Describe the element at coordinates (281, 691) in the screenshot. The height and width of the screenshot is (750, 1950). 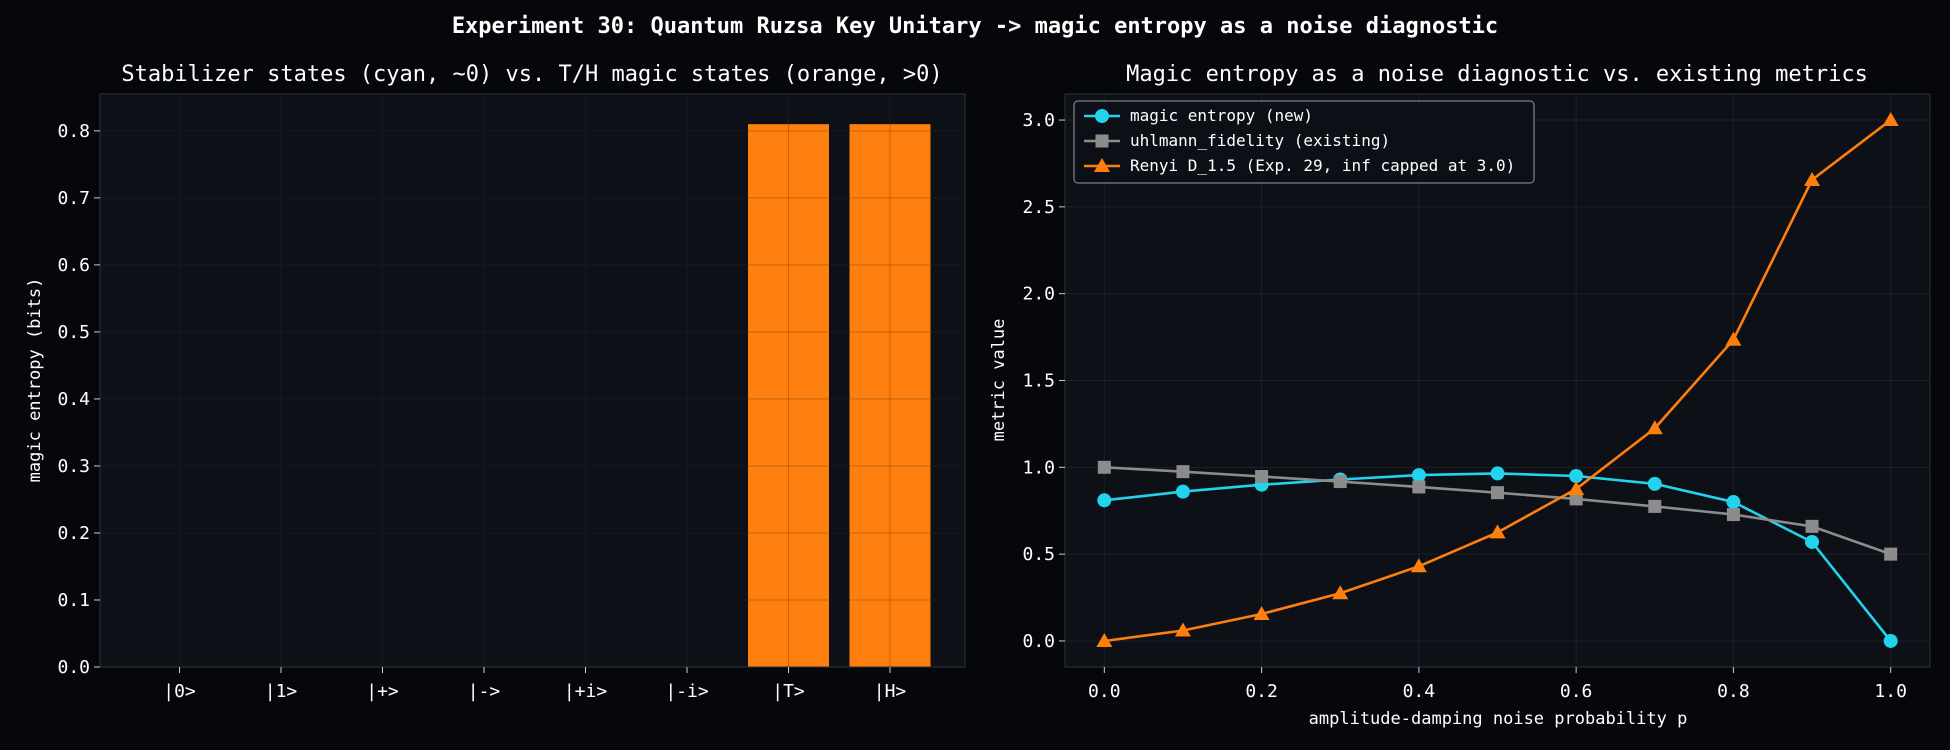
I see `bar-chart-xtick-label: |1>` at that location.